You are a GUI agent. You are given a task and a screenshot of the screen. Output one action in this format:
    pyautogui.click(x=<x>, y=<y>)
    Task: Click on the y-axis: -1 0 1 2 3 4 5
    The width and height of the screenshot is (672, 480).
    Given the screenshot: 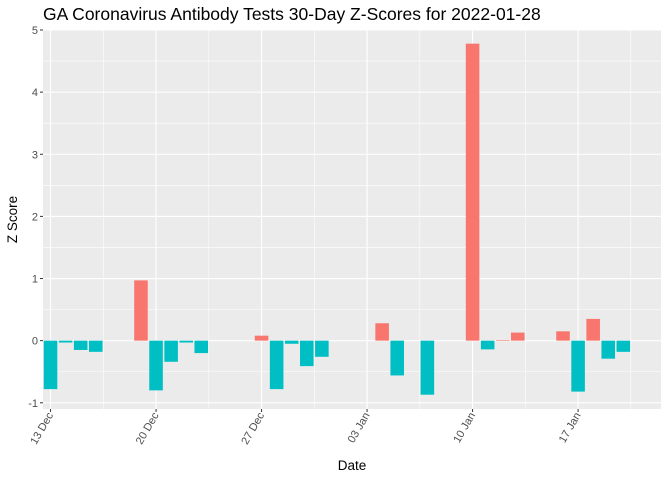 What is the action you would take?
    pyautogui.click(x=35, y=217)
    